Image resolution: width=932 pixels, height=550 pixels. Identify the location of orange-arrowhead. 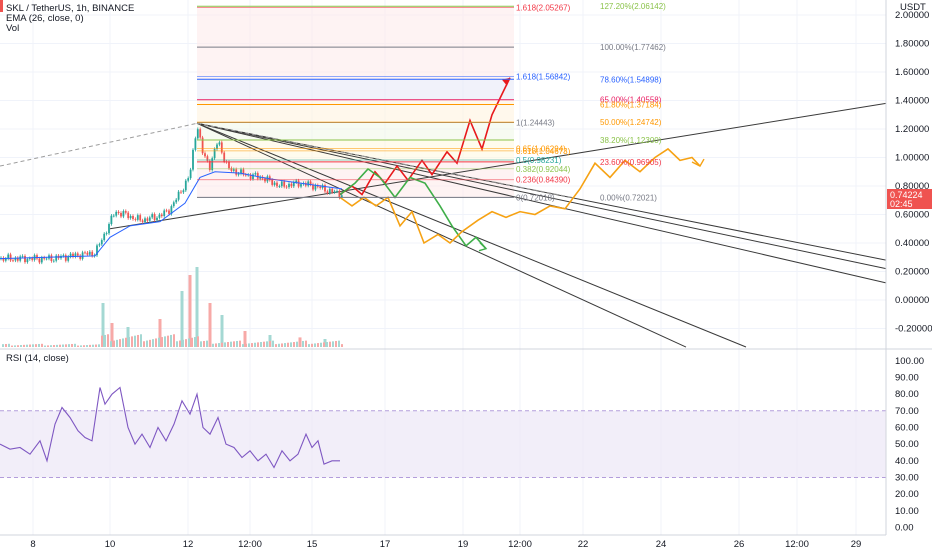
(698, 162).